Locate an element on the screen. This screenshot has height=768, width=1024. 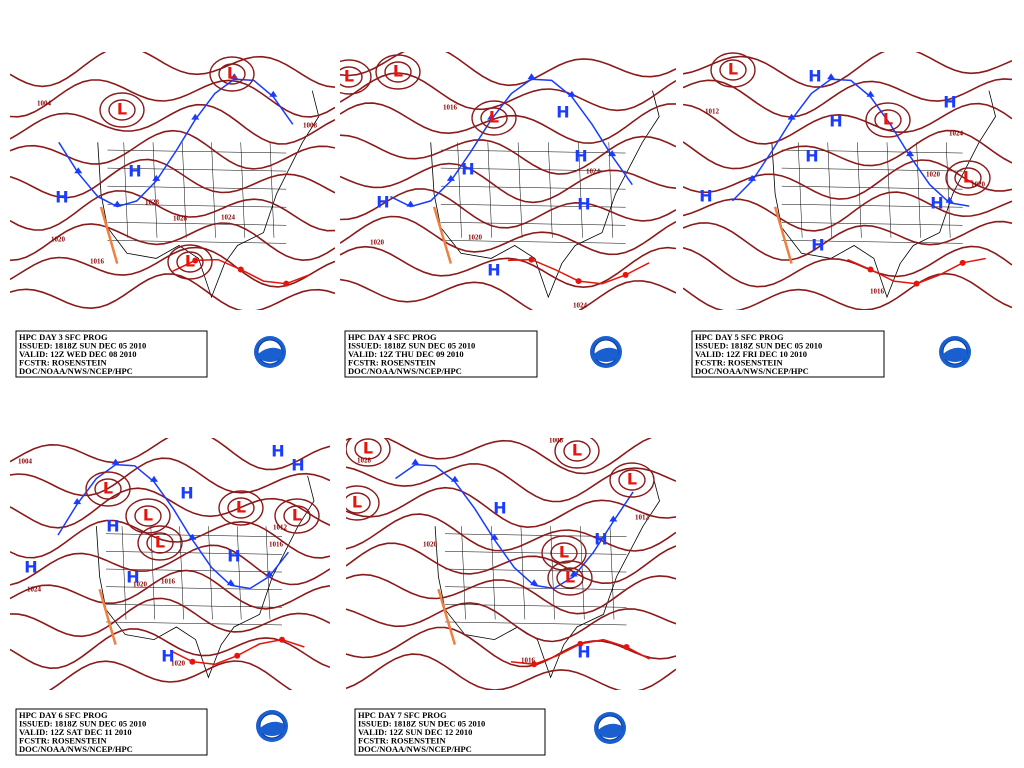
caption-line: HPC DAY 6 SFC PROG is located at coordinates (63, 715).